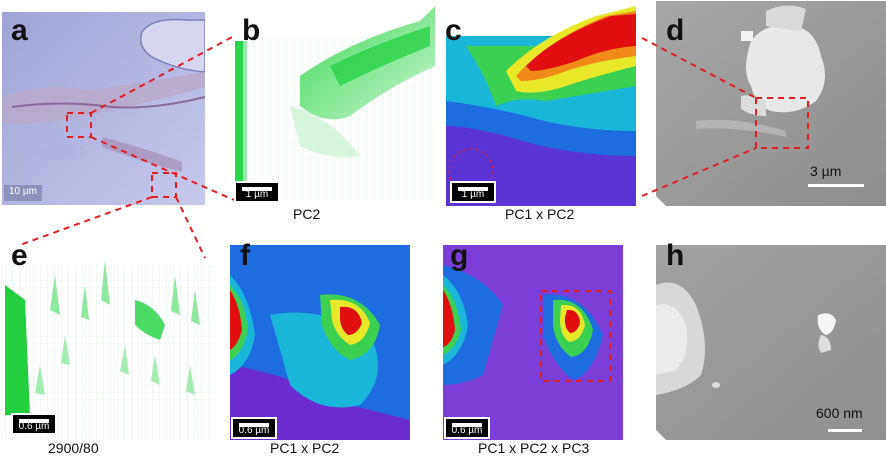  I want to click on pc2-surface, so click(335, 103).